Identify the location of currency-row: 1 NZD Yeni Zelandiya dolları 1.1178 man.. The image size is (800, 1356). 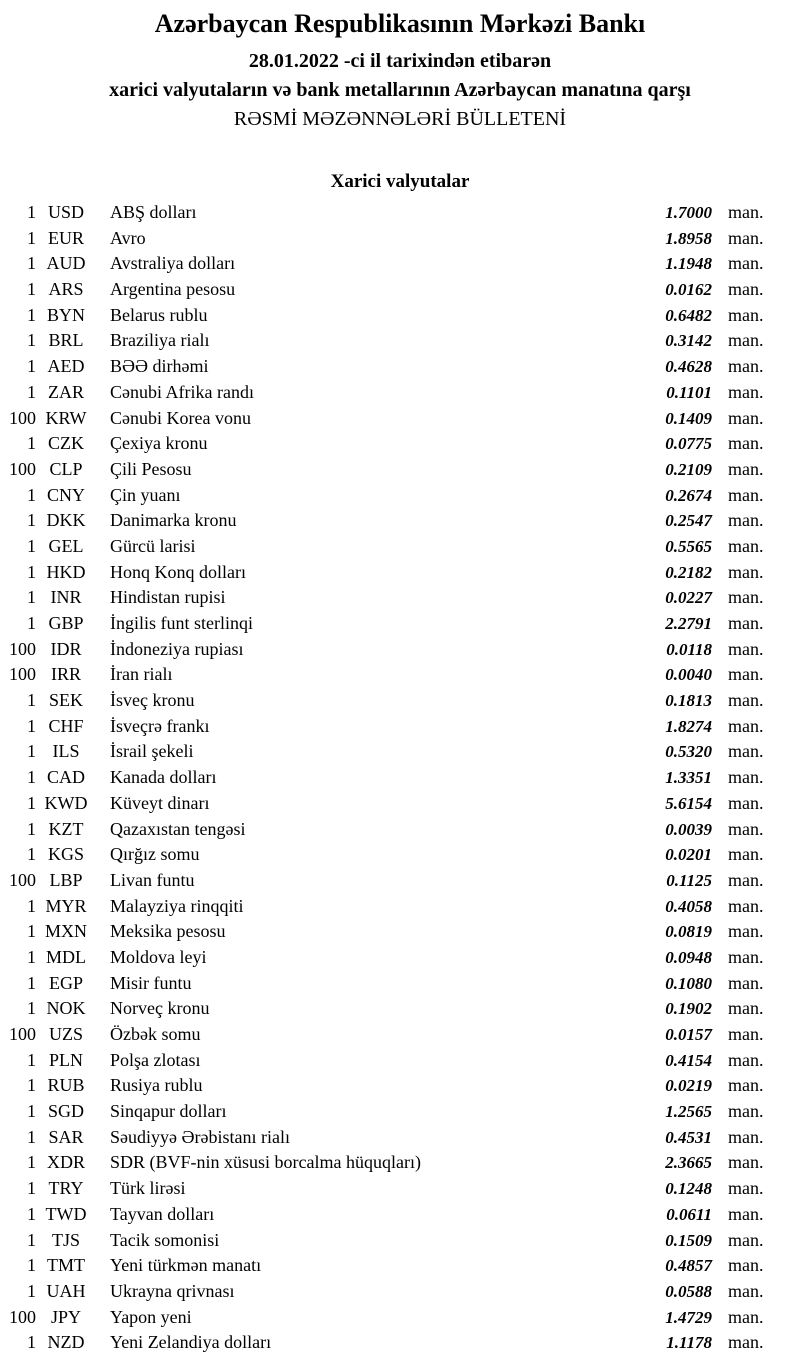
(400, 1343).